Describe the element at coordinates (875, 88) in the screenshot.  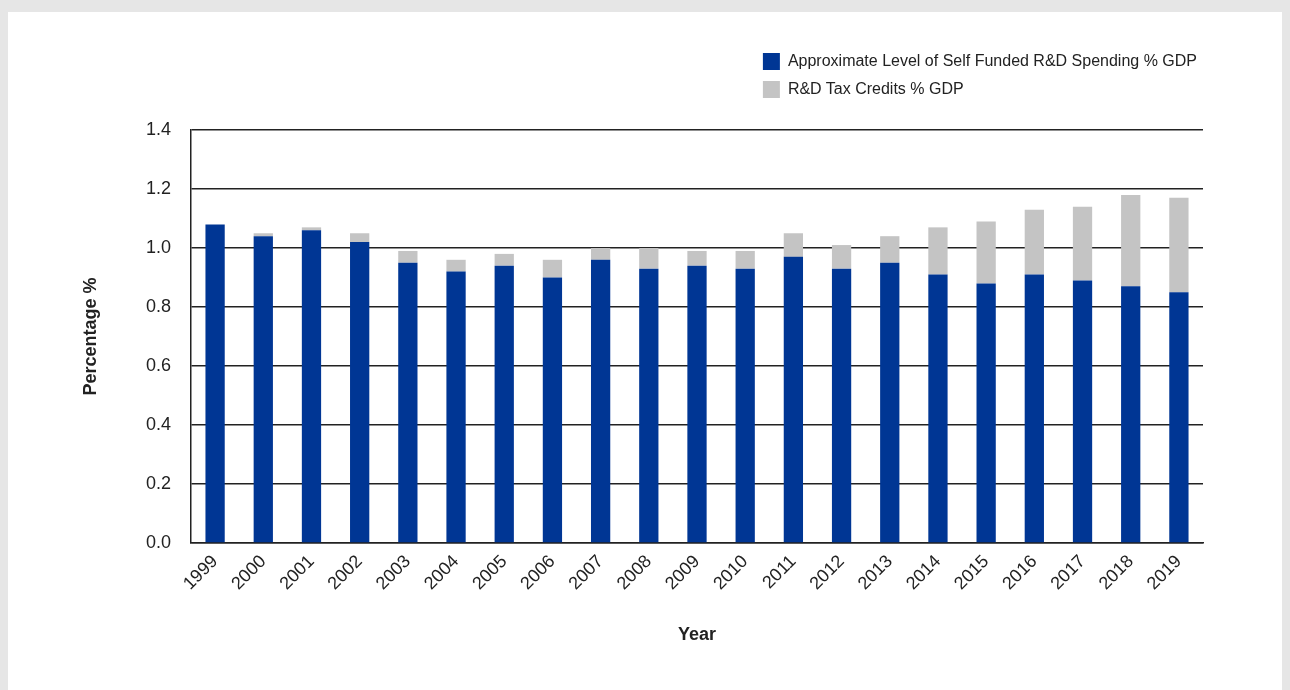
I see `legend-label: R&D Tax Credits % GDP` at that location.